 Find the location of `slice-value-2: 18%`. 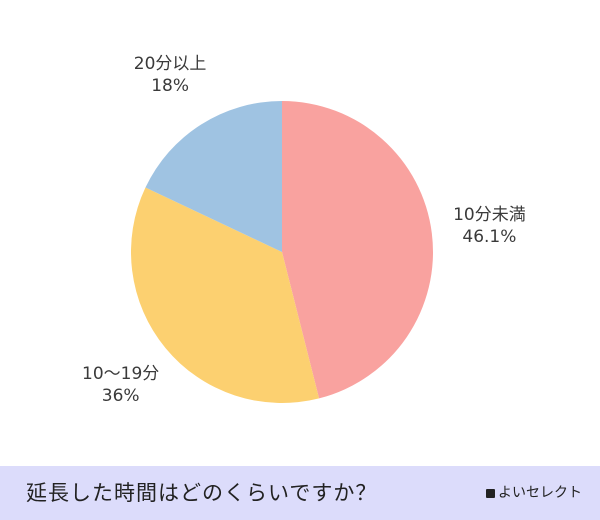

slice-value-2: 18% is located at coordinates (170, 86).